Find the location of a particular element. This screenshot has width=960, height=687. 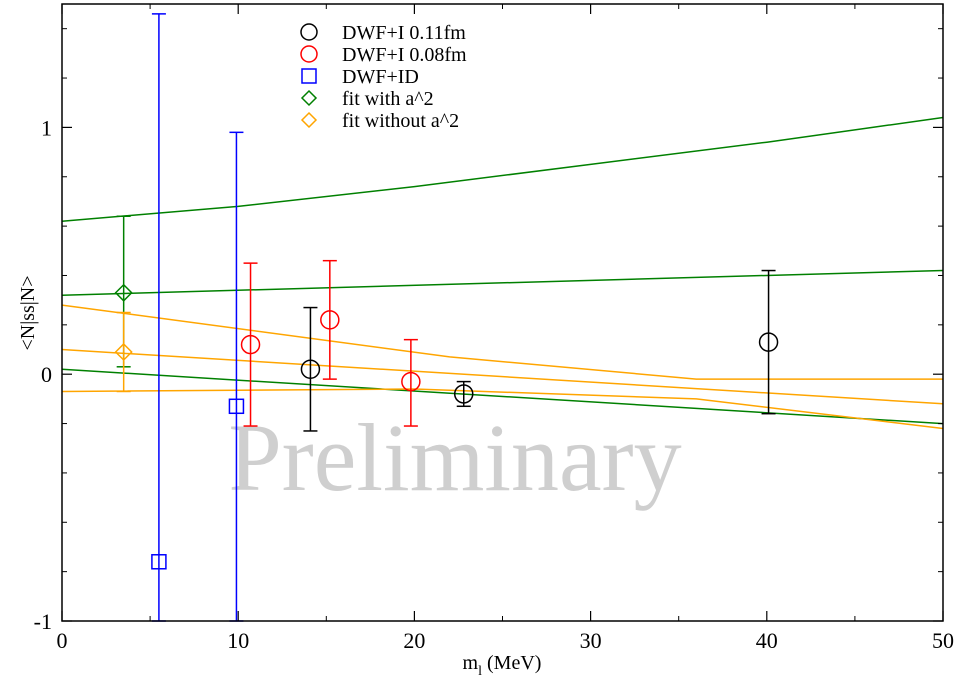

data-point-s2-p1 is located at coordinates (236, 406).